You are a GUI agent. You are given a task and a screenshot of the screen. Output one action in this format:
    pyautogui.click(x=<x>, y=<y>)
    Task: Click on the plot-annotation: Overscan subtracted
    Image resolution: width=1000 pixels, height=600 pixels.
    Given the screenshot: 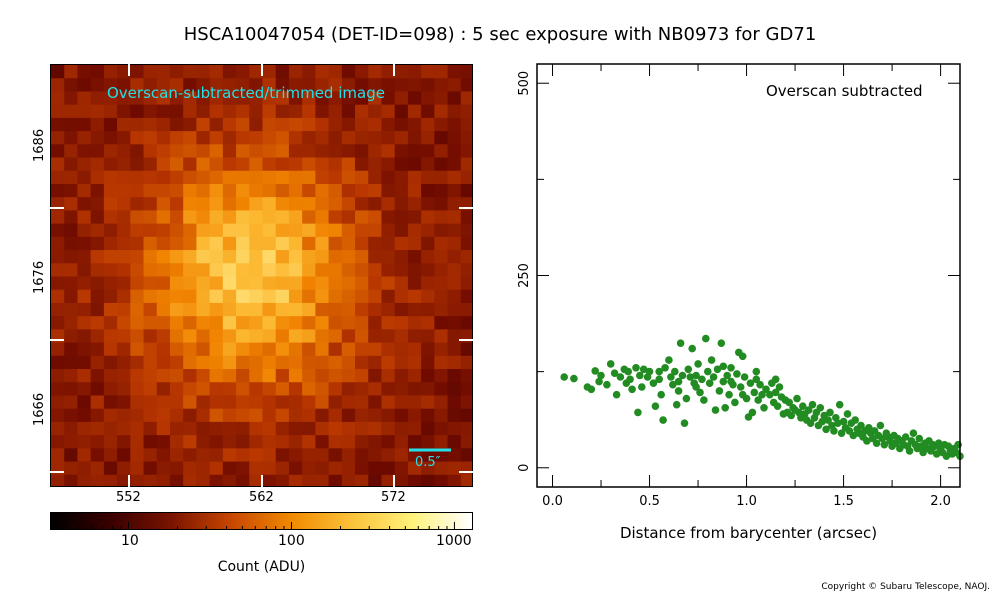 What is the action you would take?
    pyautogui.click(x=844, y=91)
    